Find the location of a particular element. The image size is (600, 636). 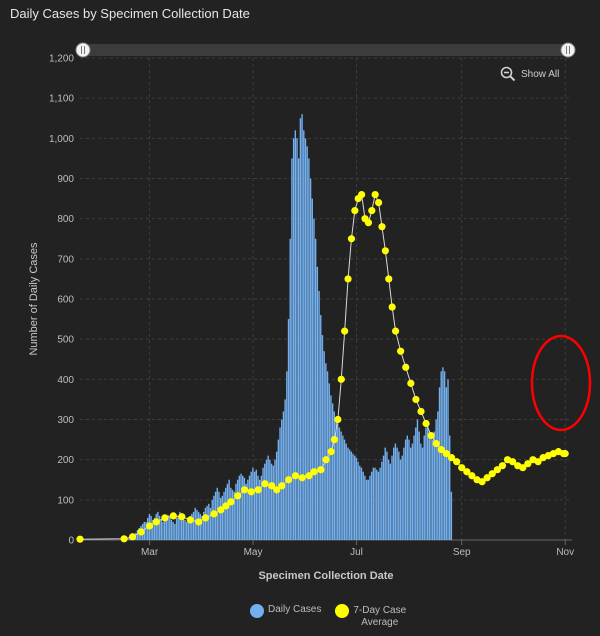

legend-item-daily-cases: Daily Cases is located at coordinates (285, 616).